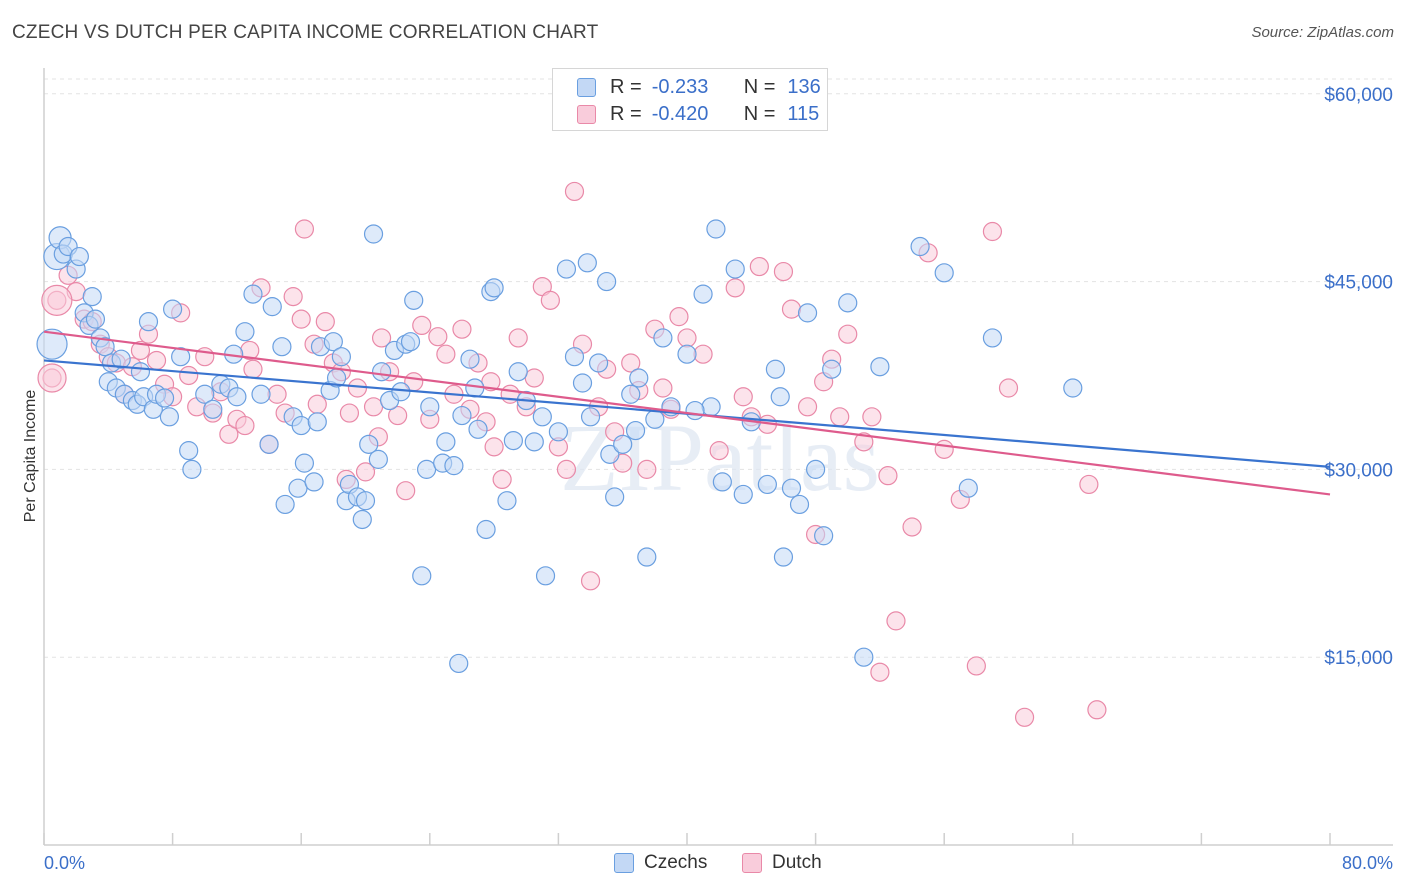 Image resolution: width=1406 pixels, height=892 pixels. I want to click on stats-legend: R = -0.233 N = 136 R = -0.420 N = 115, so click(690, 99).